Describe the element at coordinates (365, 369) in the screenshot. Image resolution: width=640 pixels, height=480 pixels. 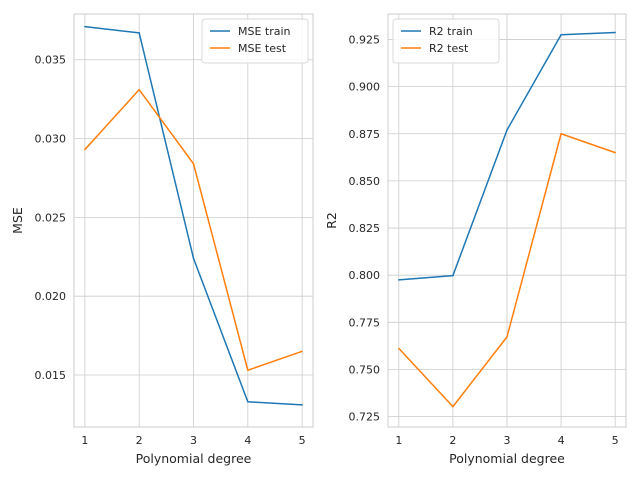
I see `y-tick-label: 0.750` at that location.